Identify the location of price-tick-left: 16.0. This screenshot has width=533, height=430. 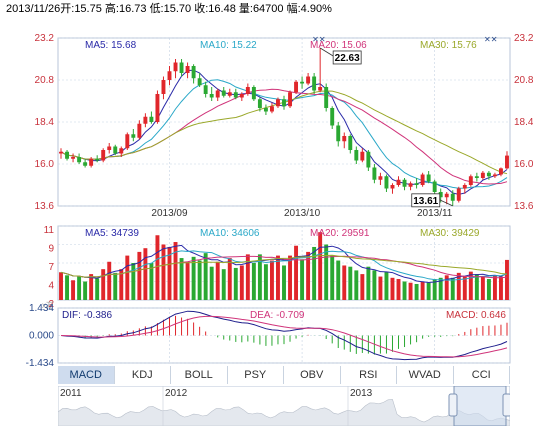
(45, 164).